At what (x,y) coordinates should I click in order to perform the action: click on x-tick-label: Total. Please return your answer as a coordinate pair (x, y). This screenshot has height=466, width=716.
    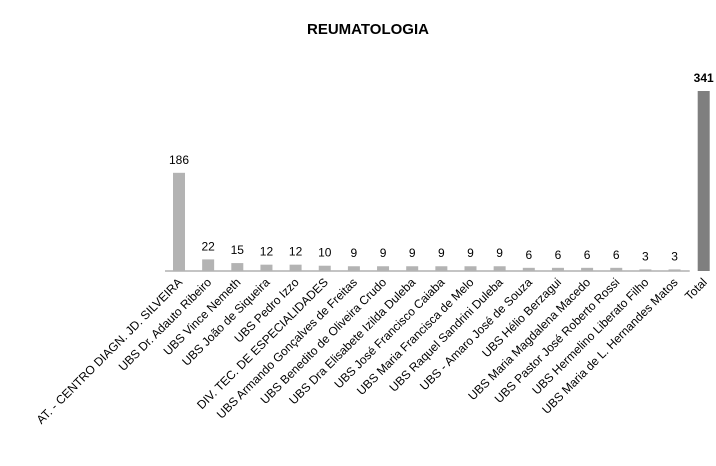
    Looking at the image, I should click on (696, 289).